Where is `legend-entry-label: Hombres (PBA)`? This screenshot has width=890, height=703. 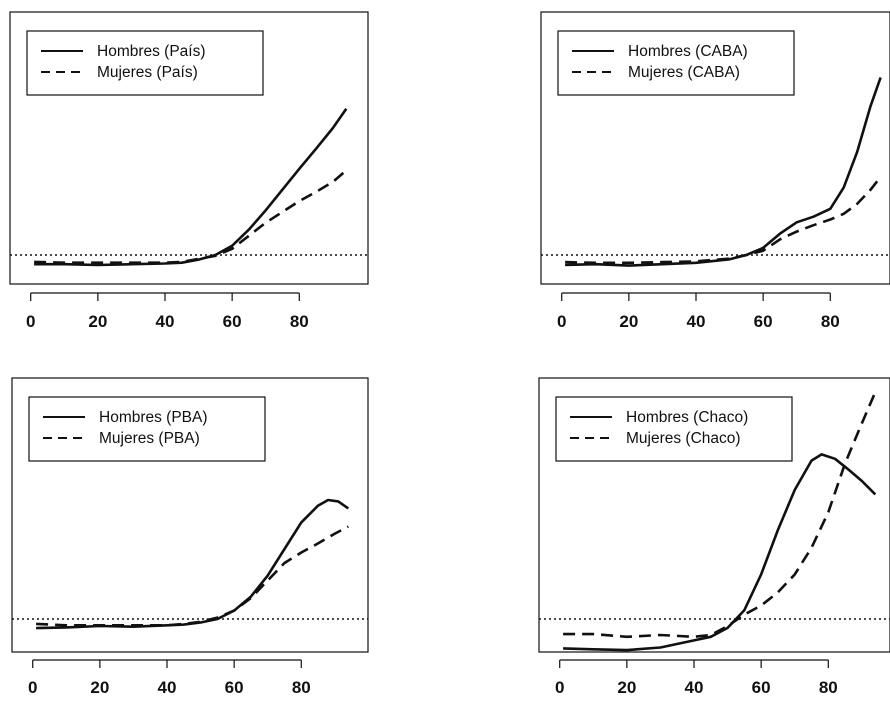 legend-entry-label: Hombres (PBA) is located at coordinates (153, 417).